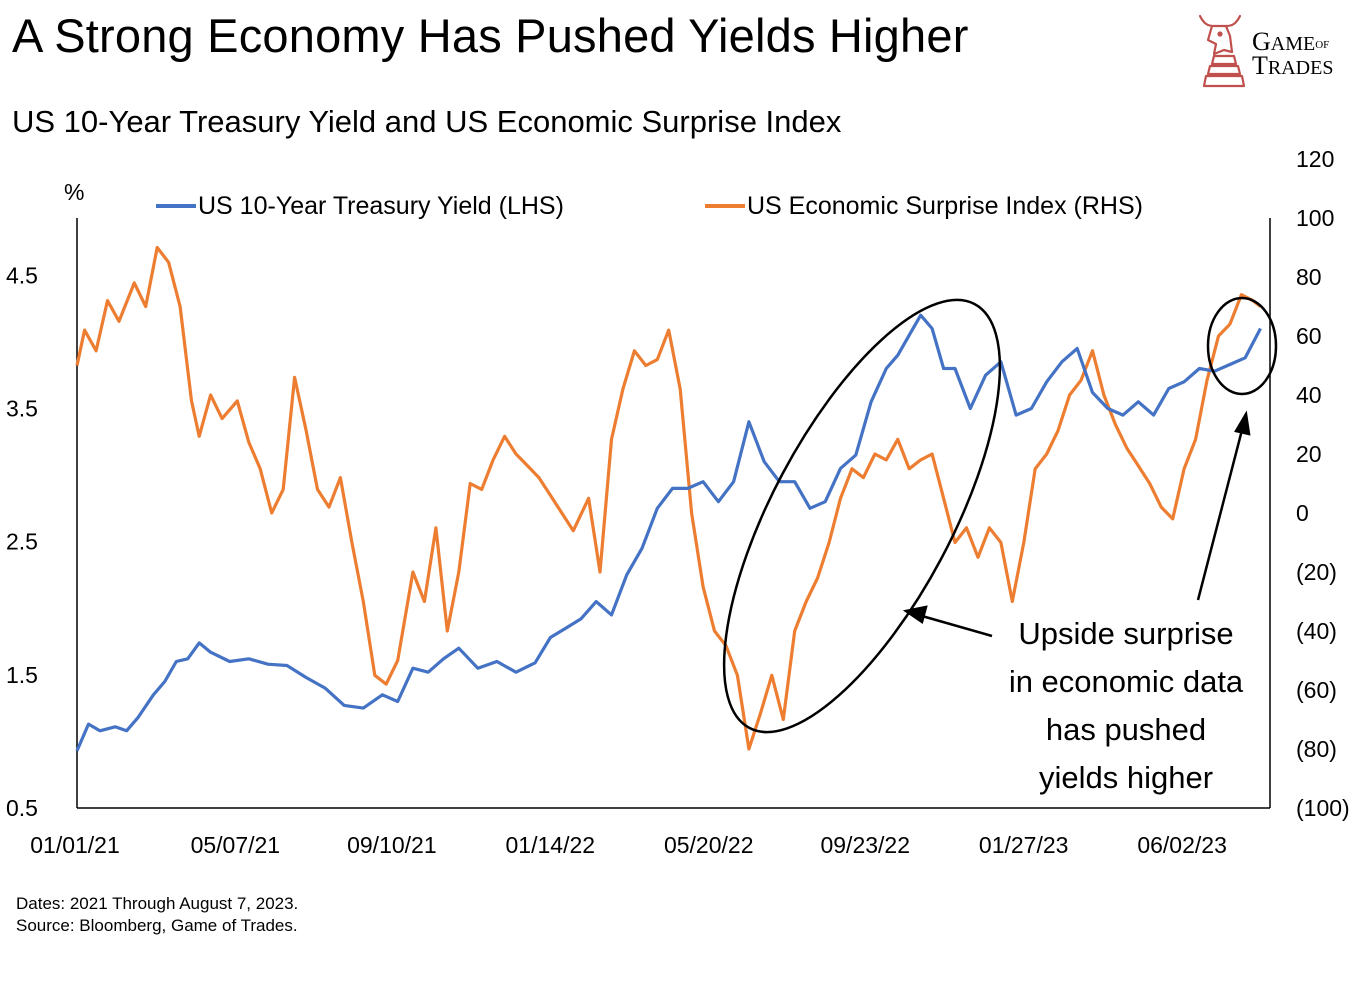 The image size is (1364, 992). Describe the element at coordinates (915, 615) in the screenshot. I see `arrowhead-2022` at that location.